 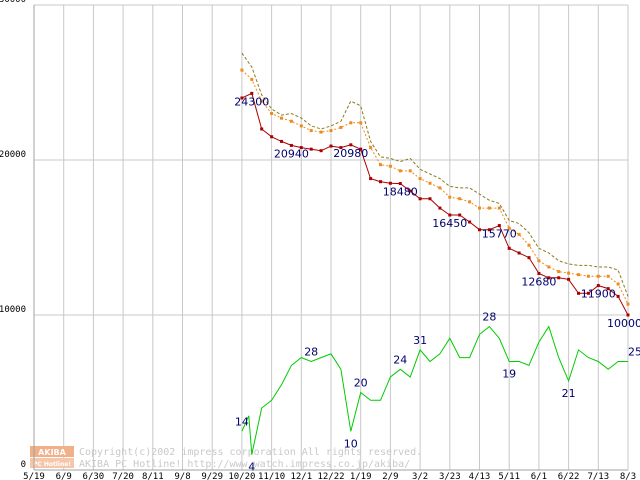 What do you see at coordinates (330, 476) in the screenshot?
I see `x-tick-label: 12/22` at bounding box center [330, 476].